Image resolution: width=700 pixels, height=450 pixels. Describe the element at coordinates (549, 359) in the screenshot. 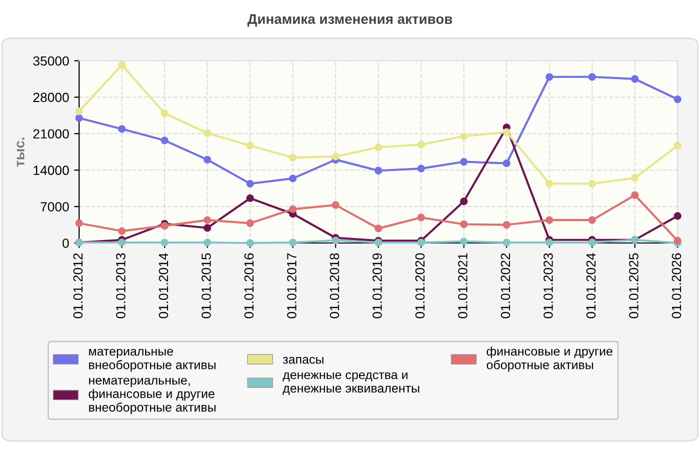

I see `legend-label: финансовые и другие оборотные активы` at that location.